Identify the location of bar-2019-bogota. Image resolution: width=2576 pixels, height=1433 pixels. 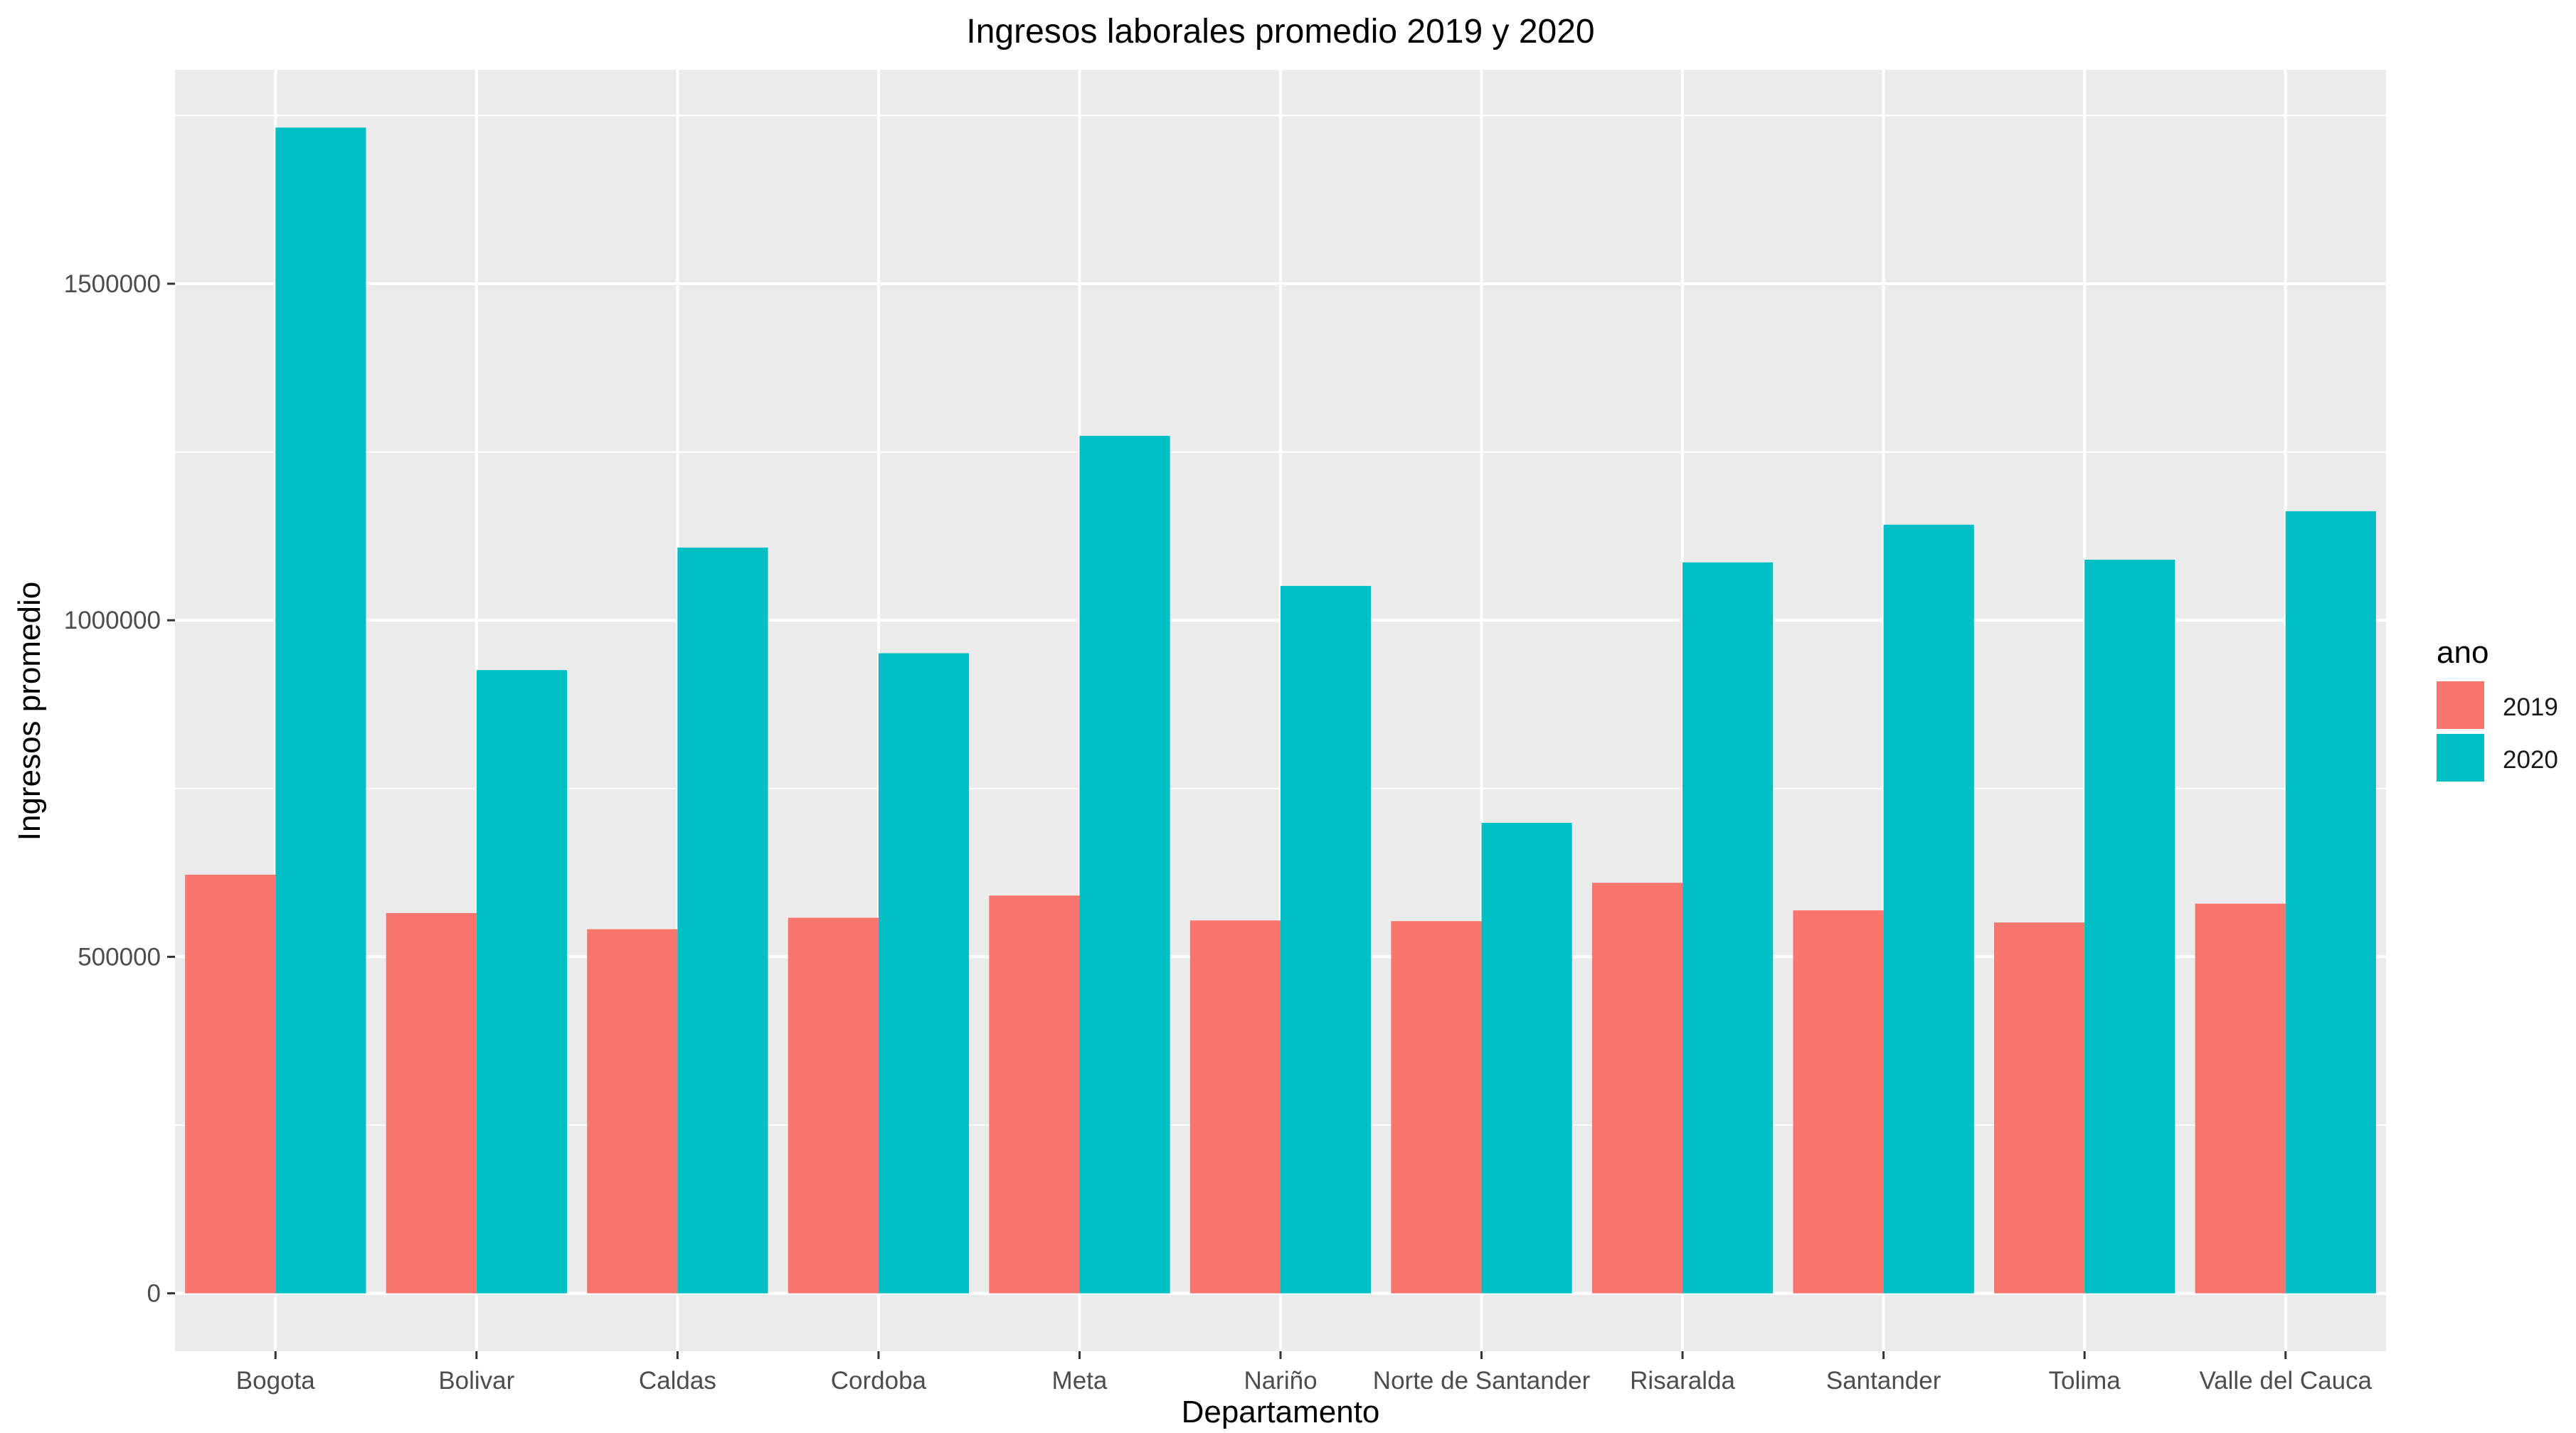
(230, 1084).